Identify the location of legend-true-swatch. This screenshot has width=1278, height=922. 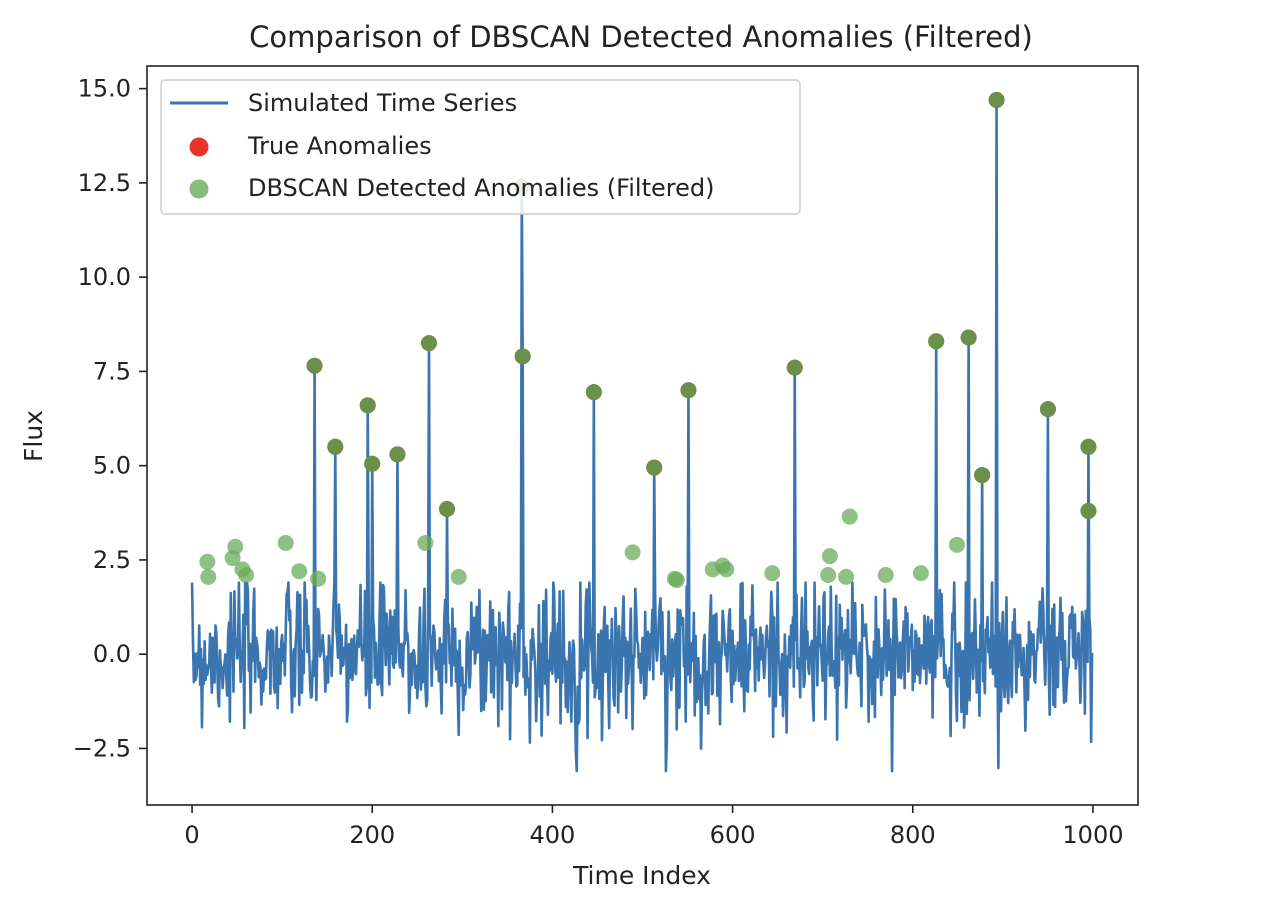
(199, 147).